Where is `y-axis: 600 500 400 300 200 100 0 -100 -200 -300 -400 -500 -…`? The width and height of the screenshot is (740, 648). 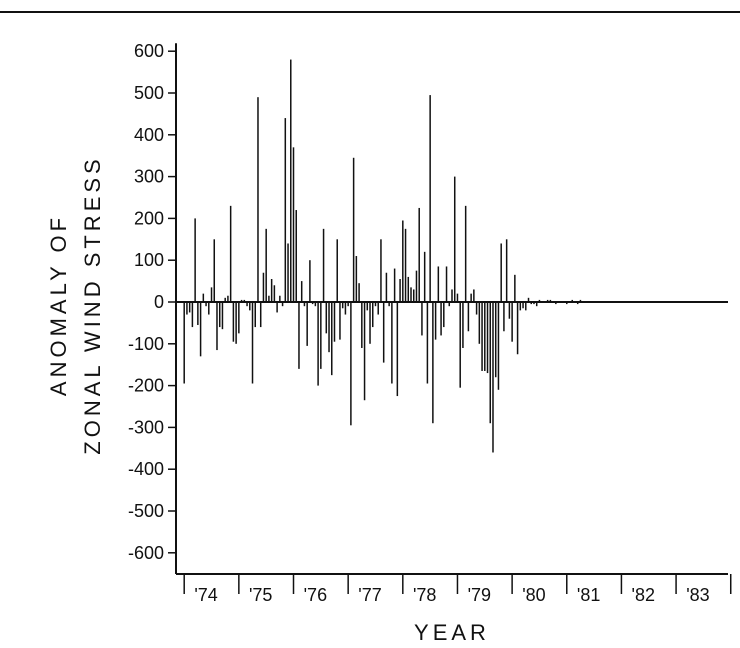 y-axis: 600 500 400 300 200 100 0 -100 -200 -300 -400 -500 -… is located at coordinates (152, 307).